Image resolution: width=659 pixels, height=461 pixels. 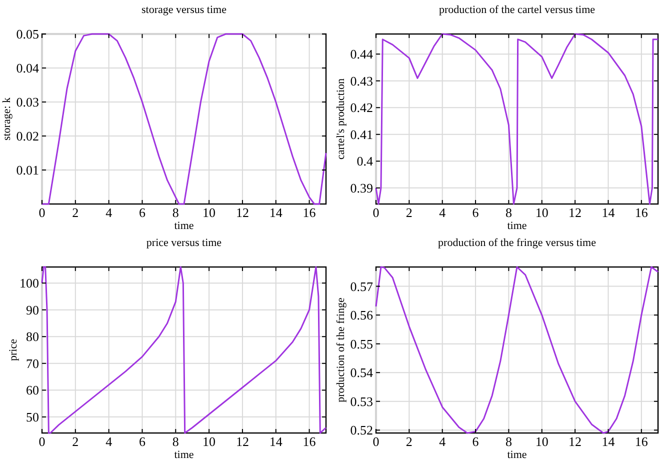 What do you see at coordinates (27, 34) in the screenshot?
I see `y-tick-label: 0.05` at bounding box center [27, 34].